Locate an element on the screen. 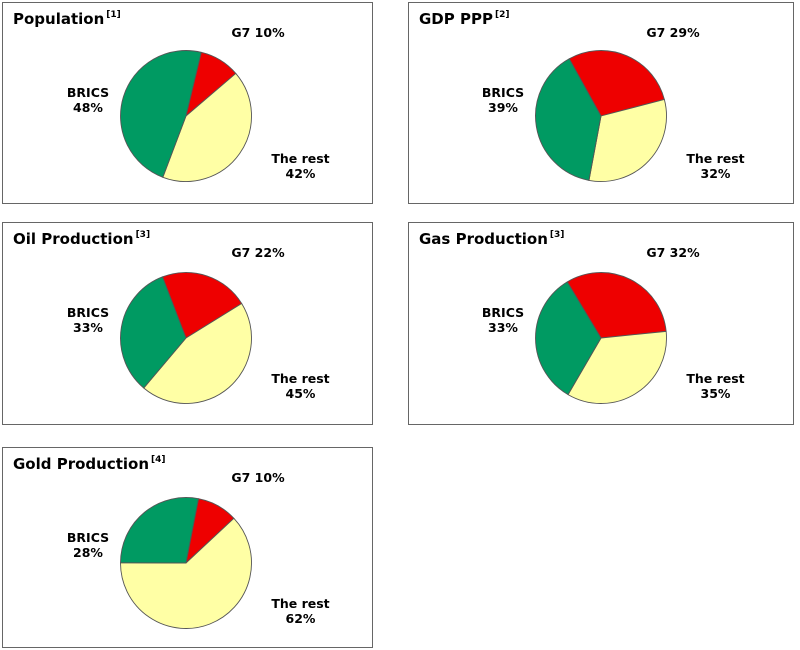 This screenshot has height=650, width=800. slice-label-brics: BRICS 48% is located at coordinates (88, 100).